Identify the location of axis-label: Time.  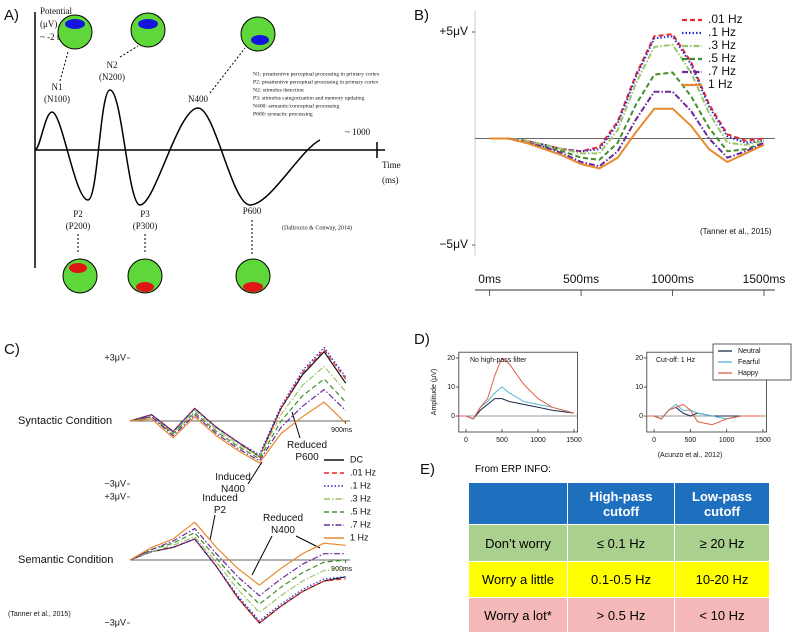
(391, 165).